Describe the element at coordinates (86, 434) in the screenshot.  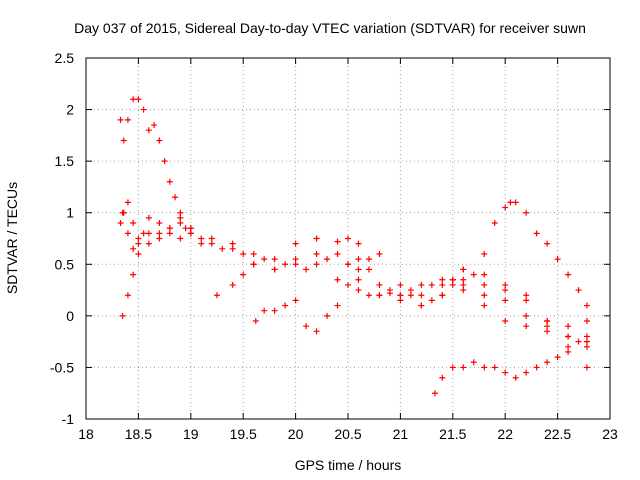
I see `x-tick-label: 18` at that location.